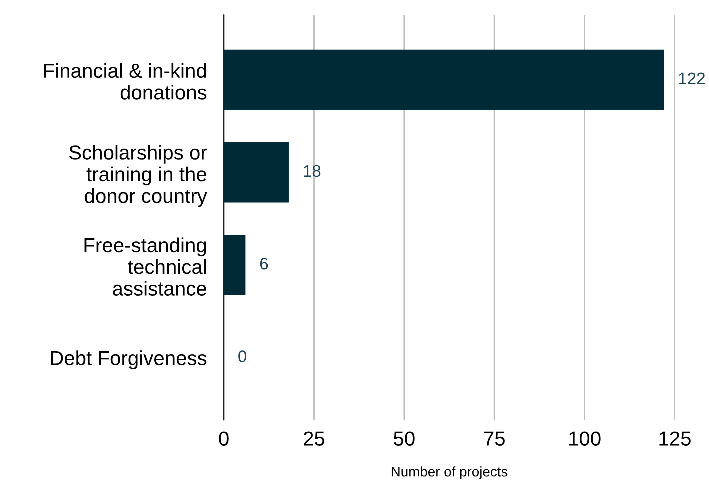 This screenshot has width=709, height=489. I want to click on data-label: 18, so click(312, 171).